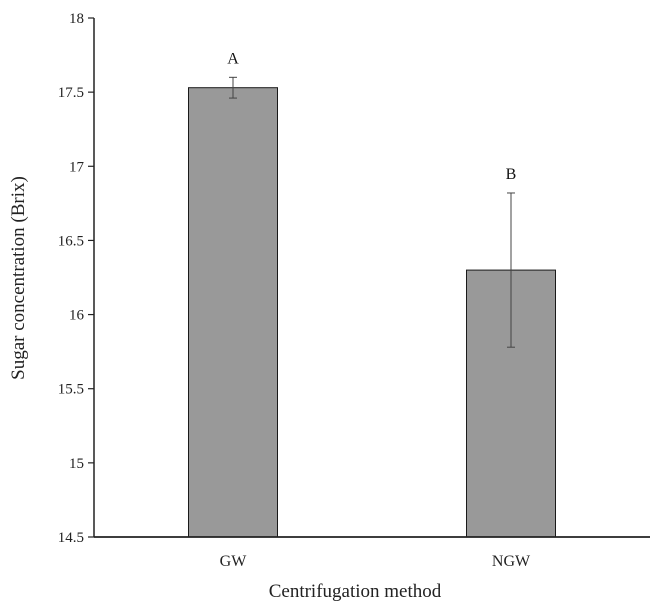 The height and width of the screenshot is (603, 653). I want to click on x-category-label: GW, so click(234, 561).